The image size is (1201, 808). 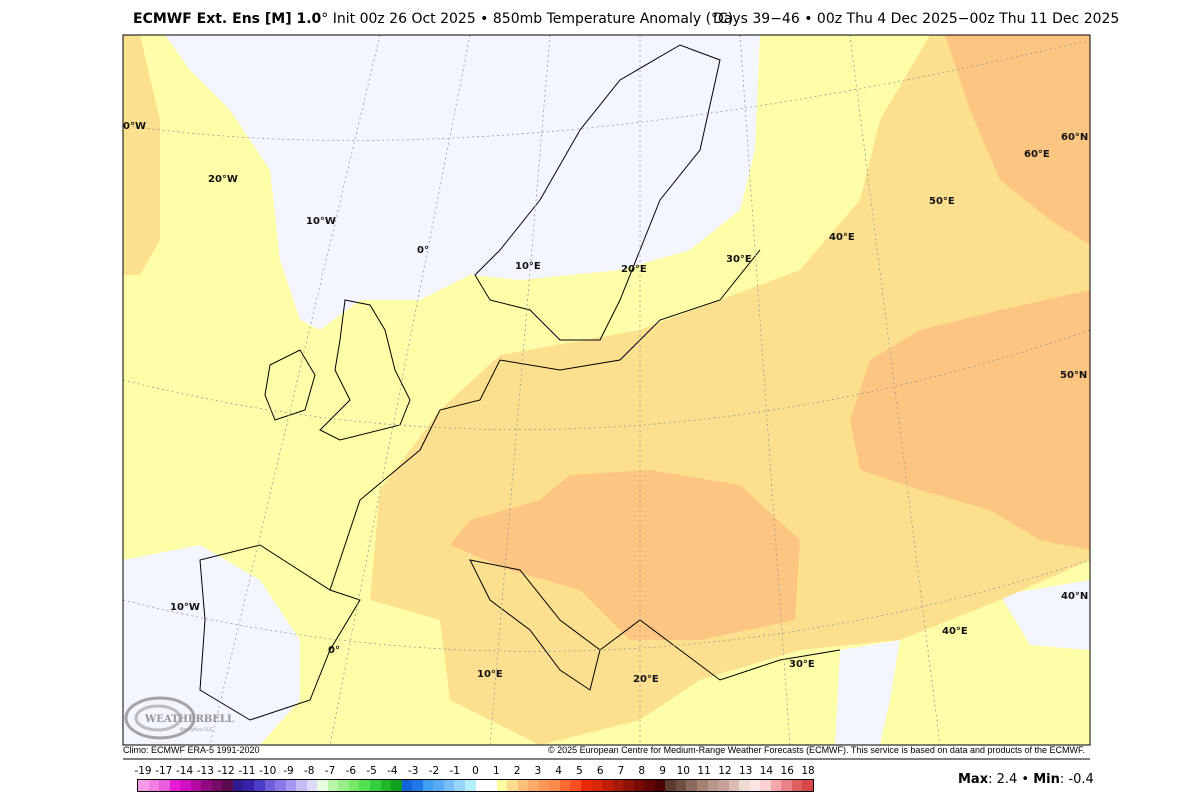 I want to click on degree: °, so click(x=325, y=19).